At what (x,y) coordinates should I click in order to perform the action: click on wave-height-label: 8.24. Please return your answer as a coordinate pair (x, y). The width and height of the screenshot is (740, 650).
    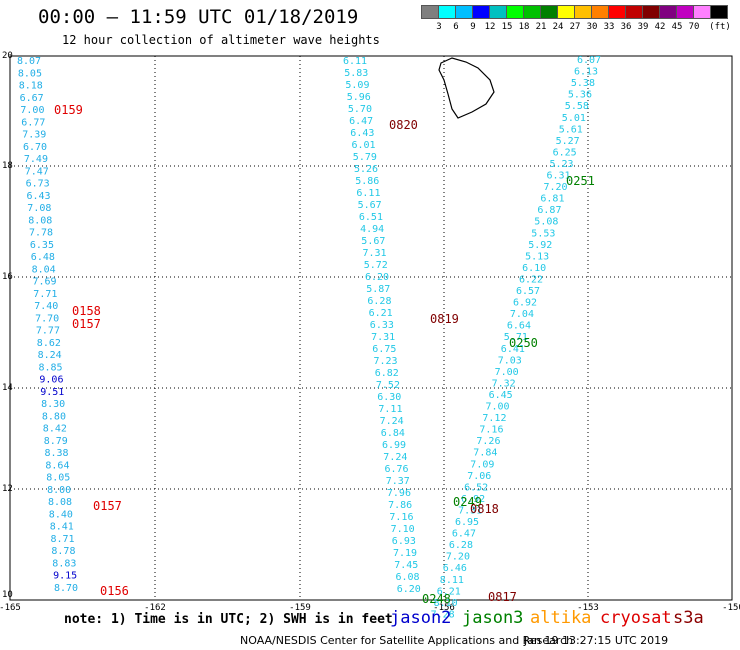
    Looking at the image, I should click on (50, 355).